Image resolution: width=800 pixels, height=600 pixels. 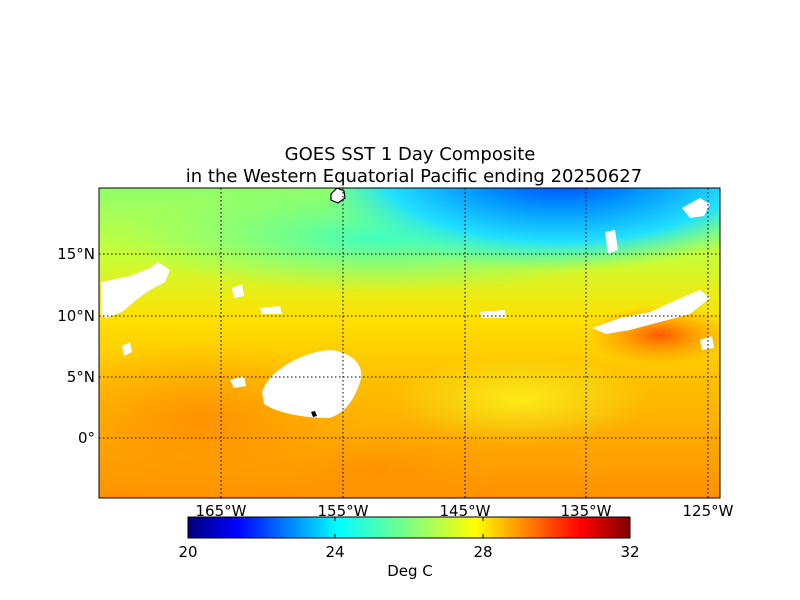 I want to click on cold-region-northeast, so click(x=525, y=243).